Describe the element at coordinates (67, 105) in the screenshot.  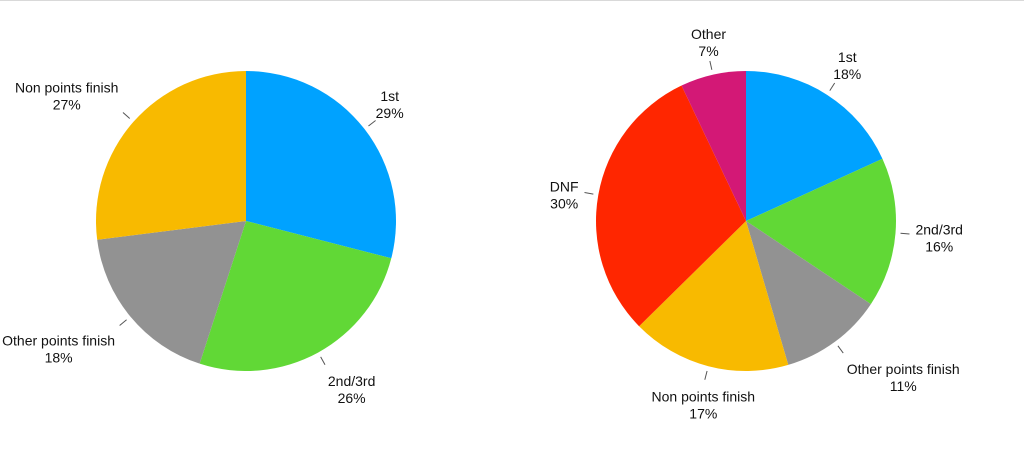
I see `slice-percent: 27%` at that location.